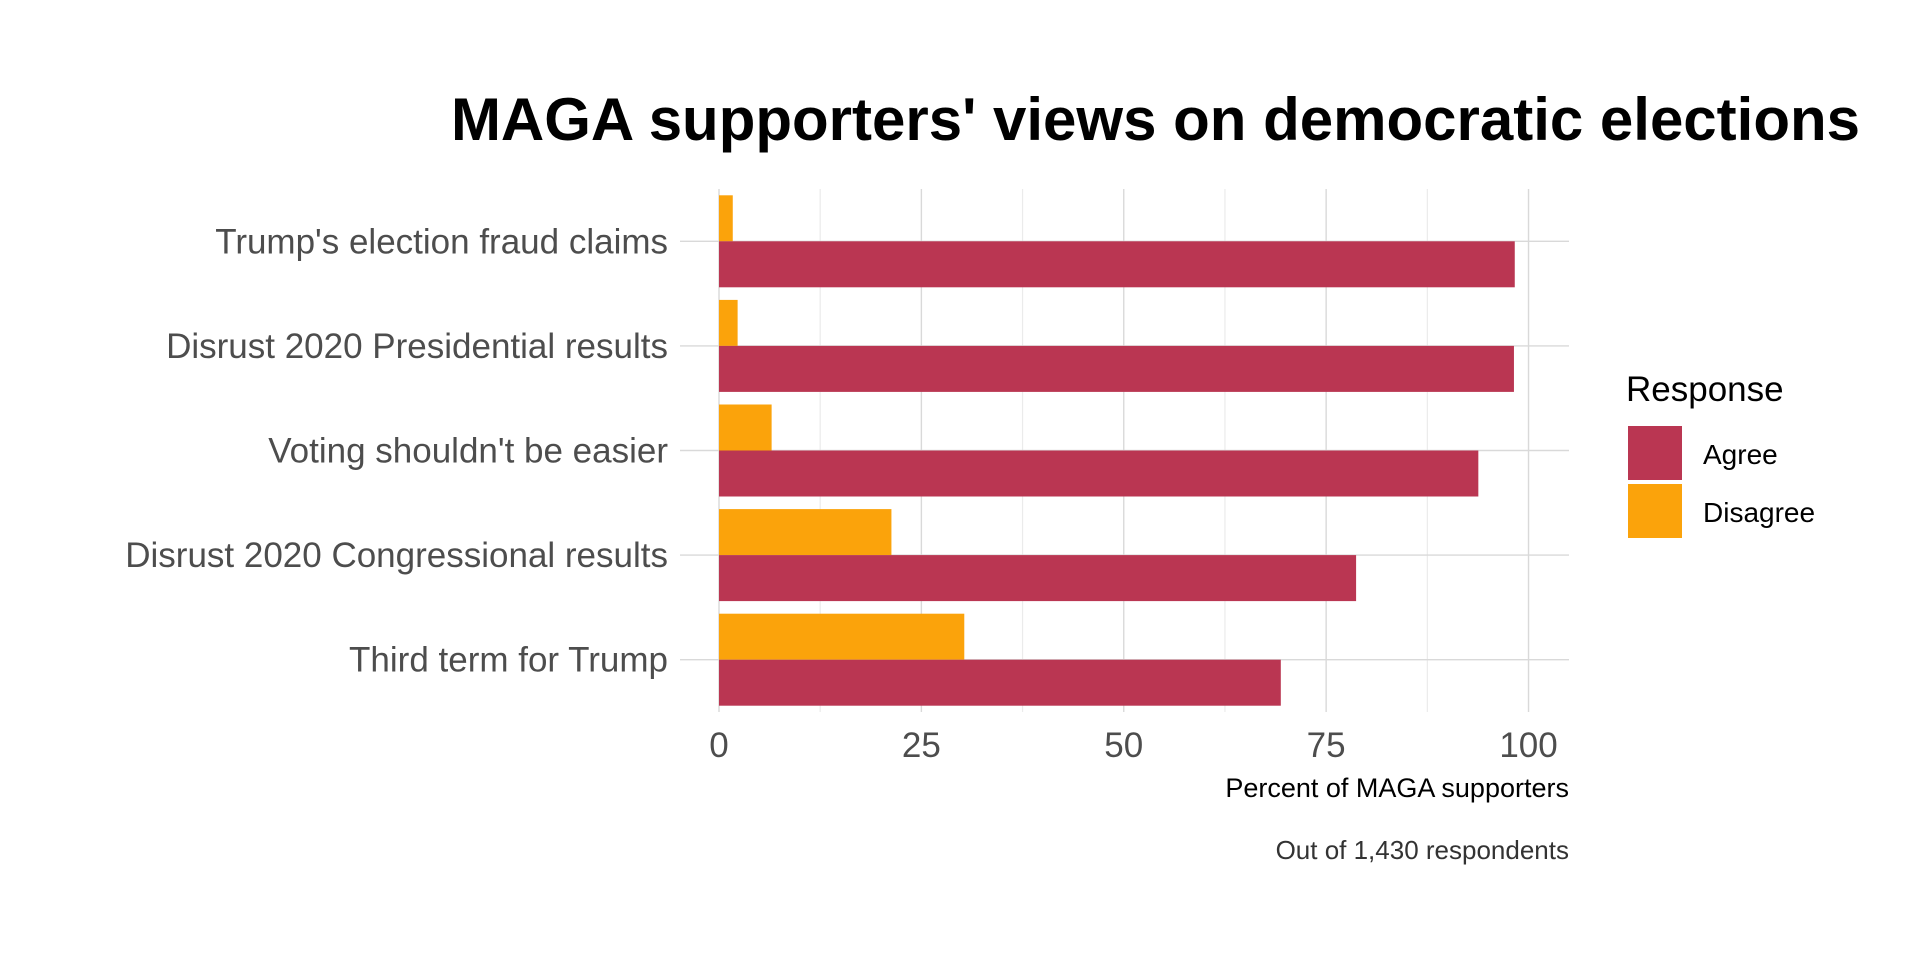 This screenshot has width=1920, height=960. I want to click on category-label: Voting shouldn't be easier, so click(468, 451).